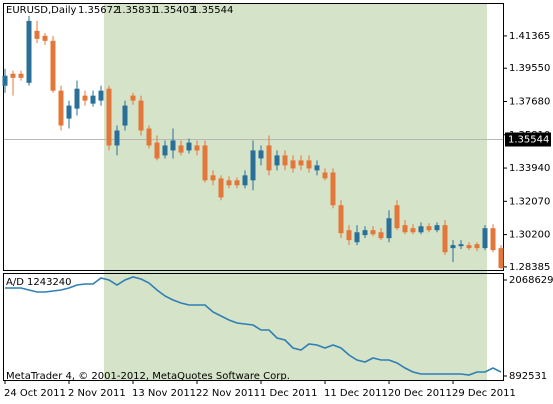 Image resolution: width=553 pixels, height=404 pixels. What do you see at coordinates (529, 201) in the screenshot?
I see `y-tick-label: 1.32070` at bounding box center [529, 201].